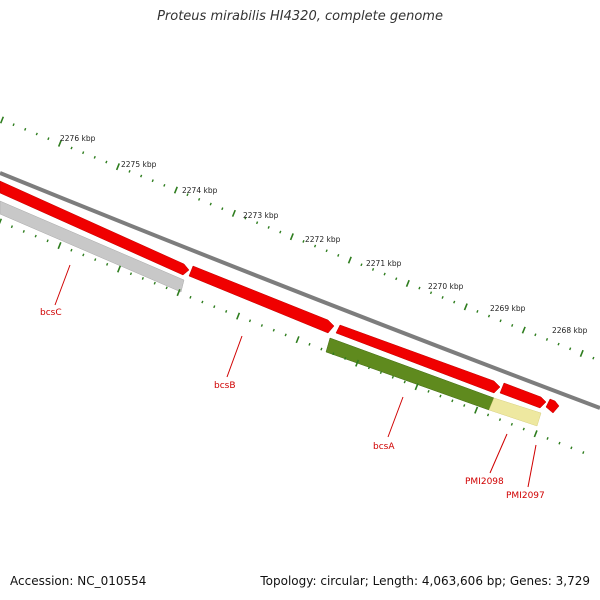  Describe the element at coordinates (384, 447) in the screenshot. I see `gene-label-bcsA: bcsA` at that location.